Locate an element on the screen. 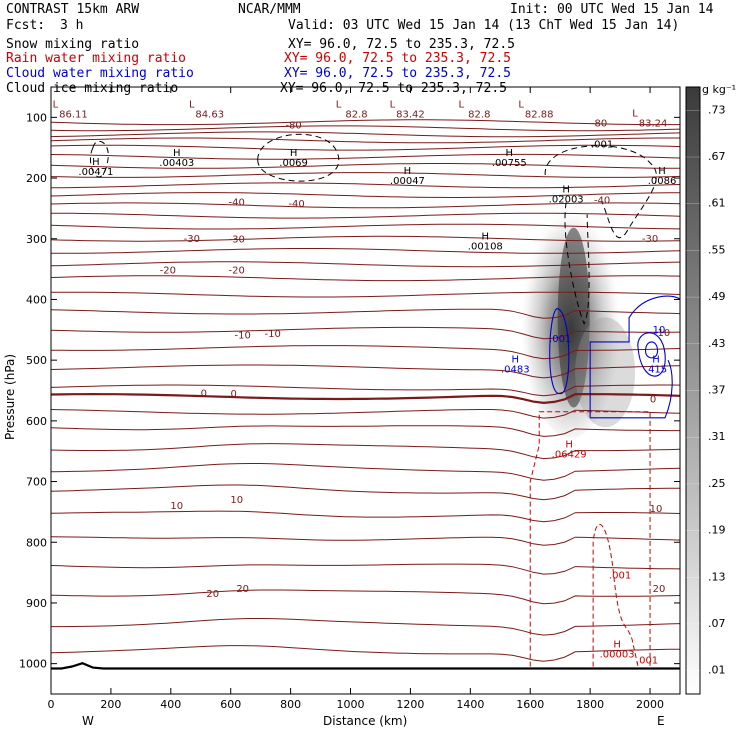 This screenshot has width=740, height=740. colorbar-level-label: .01 is located at coordinates (717, 670).